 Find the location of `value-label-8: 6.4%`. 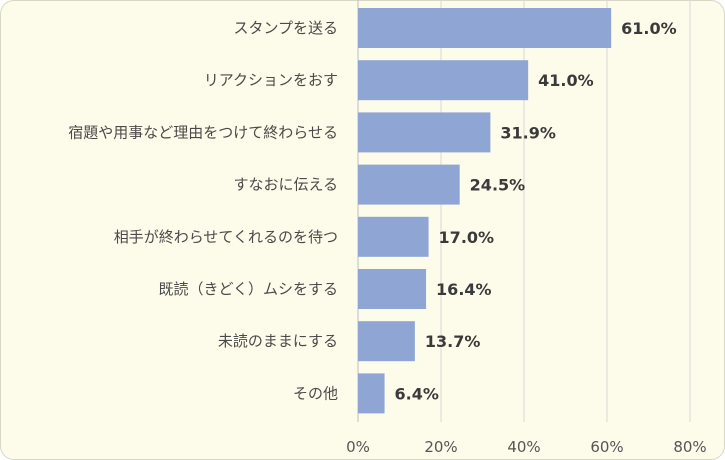

value-label-8: 6.4% is located at coordinates (417, 393).